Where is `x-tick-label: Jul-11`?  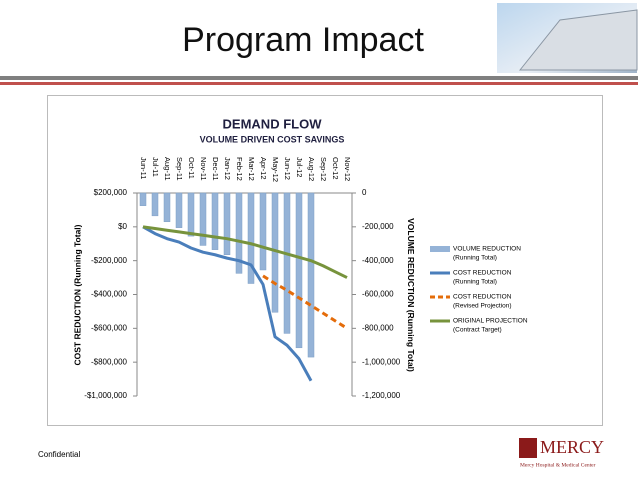
x-tick-label: Jul-11 is located at coordinates (155, 167).